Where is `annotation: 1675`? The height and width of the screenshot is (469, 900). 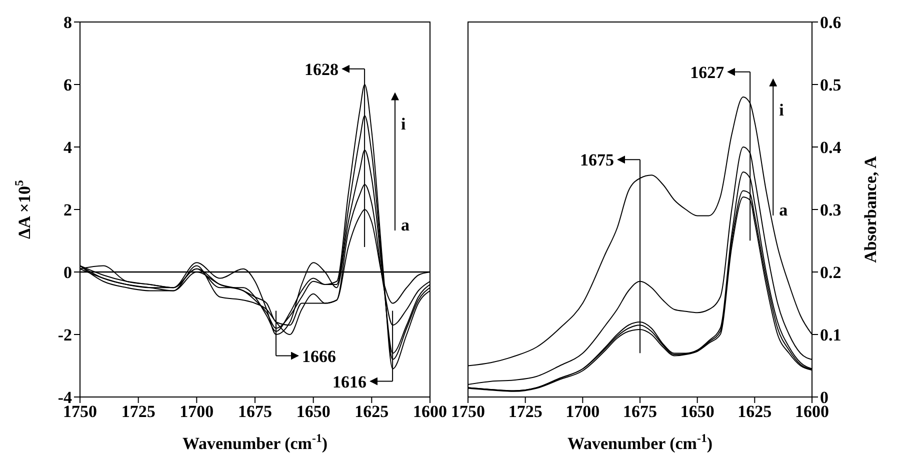
annotation: 1675 is located at coordinates (597, 160).